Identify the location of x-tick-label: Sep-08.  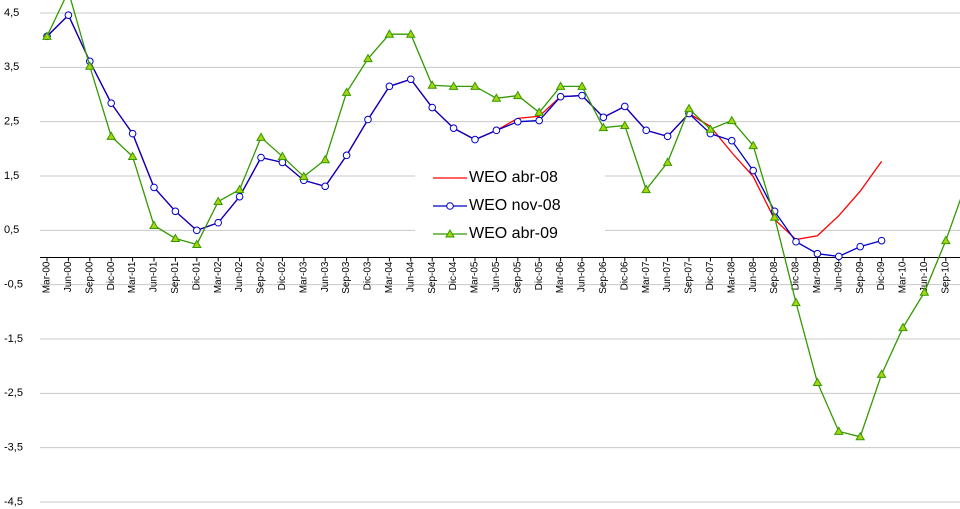
(774, 277).